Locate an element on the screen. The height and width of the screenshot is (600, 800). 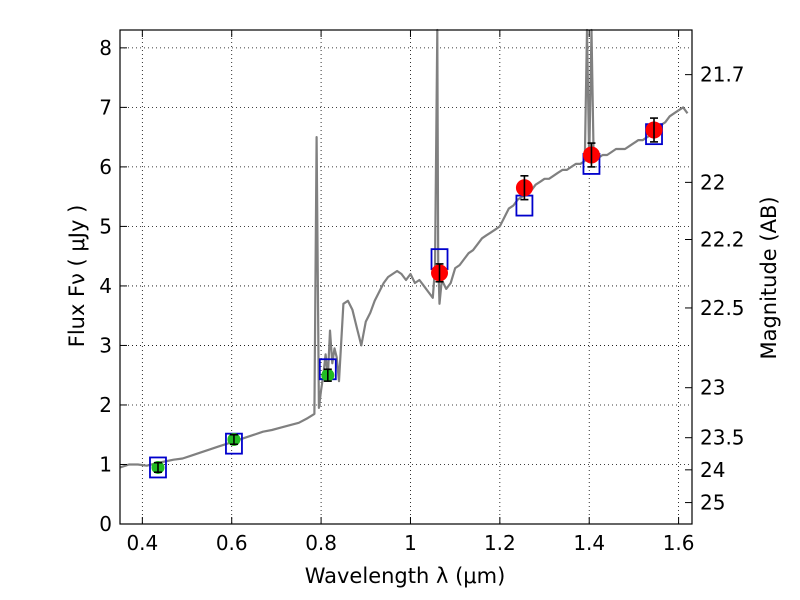
y-tick-label: 3 is located at coordinates (105, 345).